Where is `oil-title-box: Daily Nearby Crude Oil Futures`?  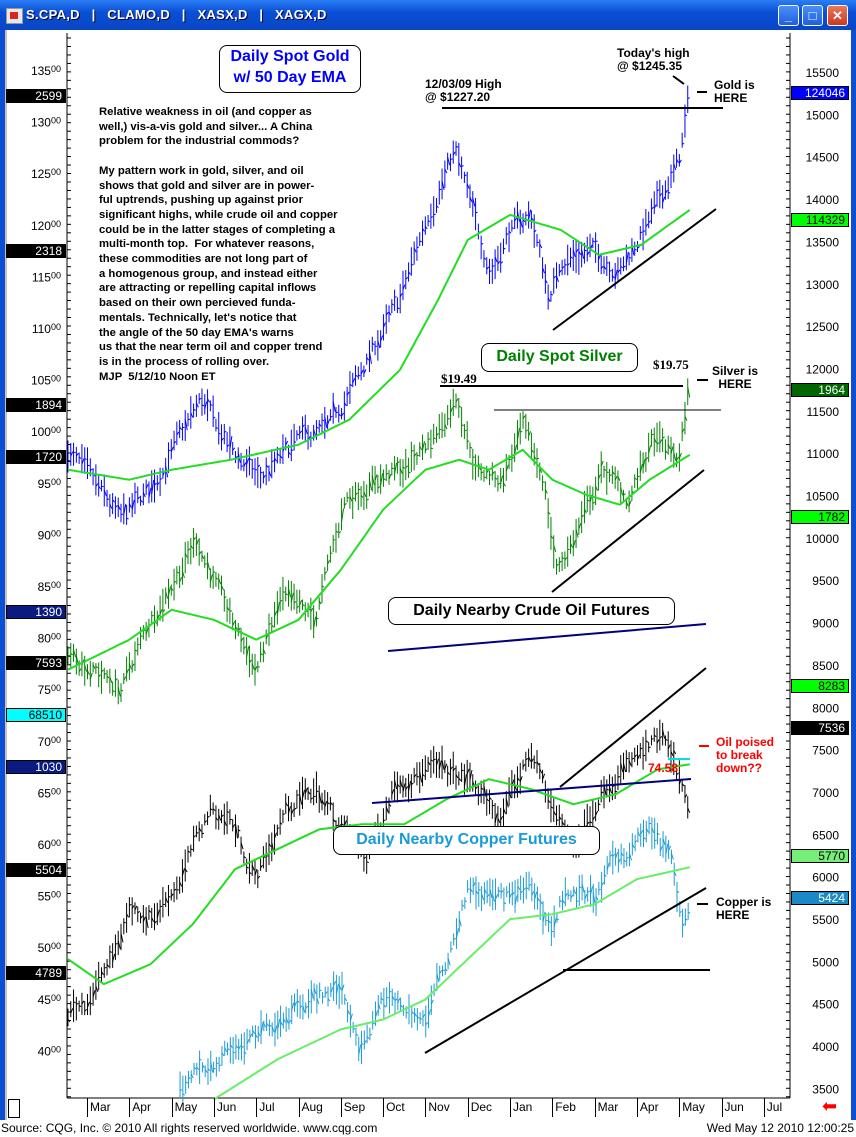 oil-title-box: Daily Nearby Crude Oil Futures is located at coordinates (531, 611).